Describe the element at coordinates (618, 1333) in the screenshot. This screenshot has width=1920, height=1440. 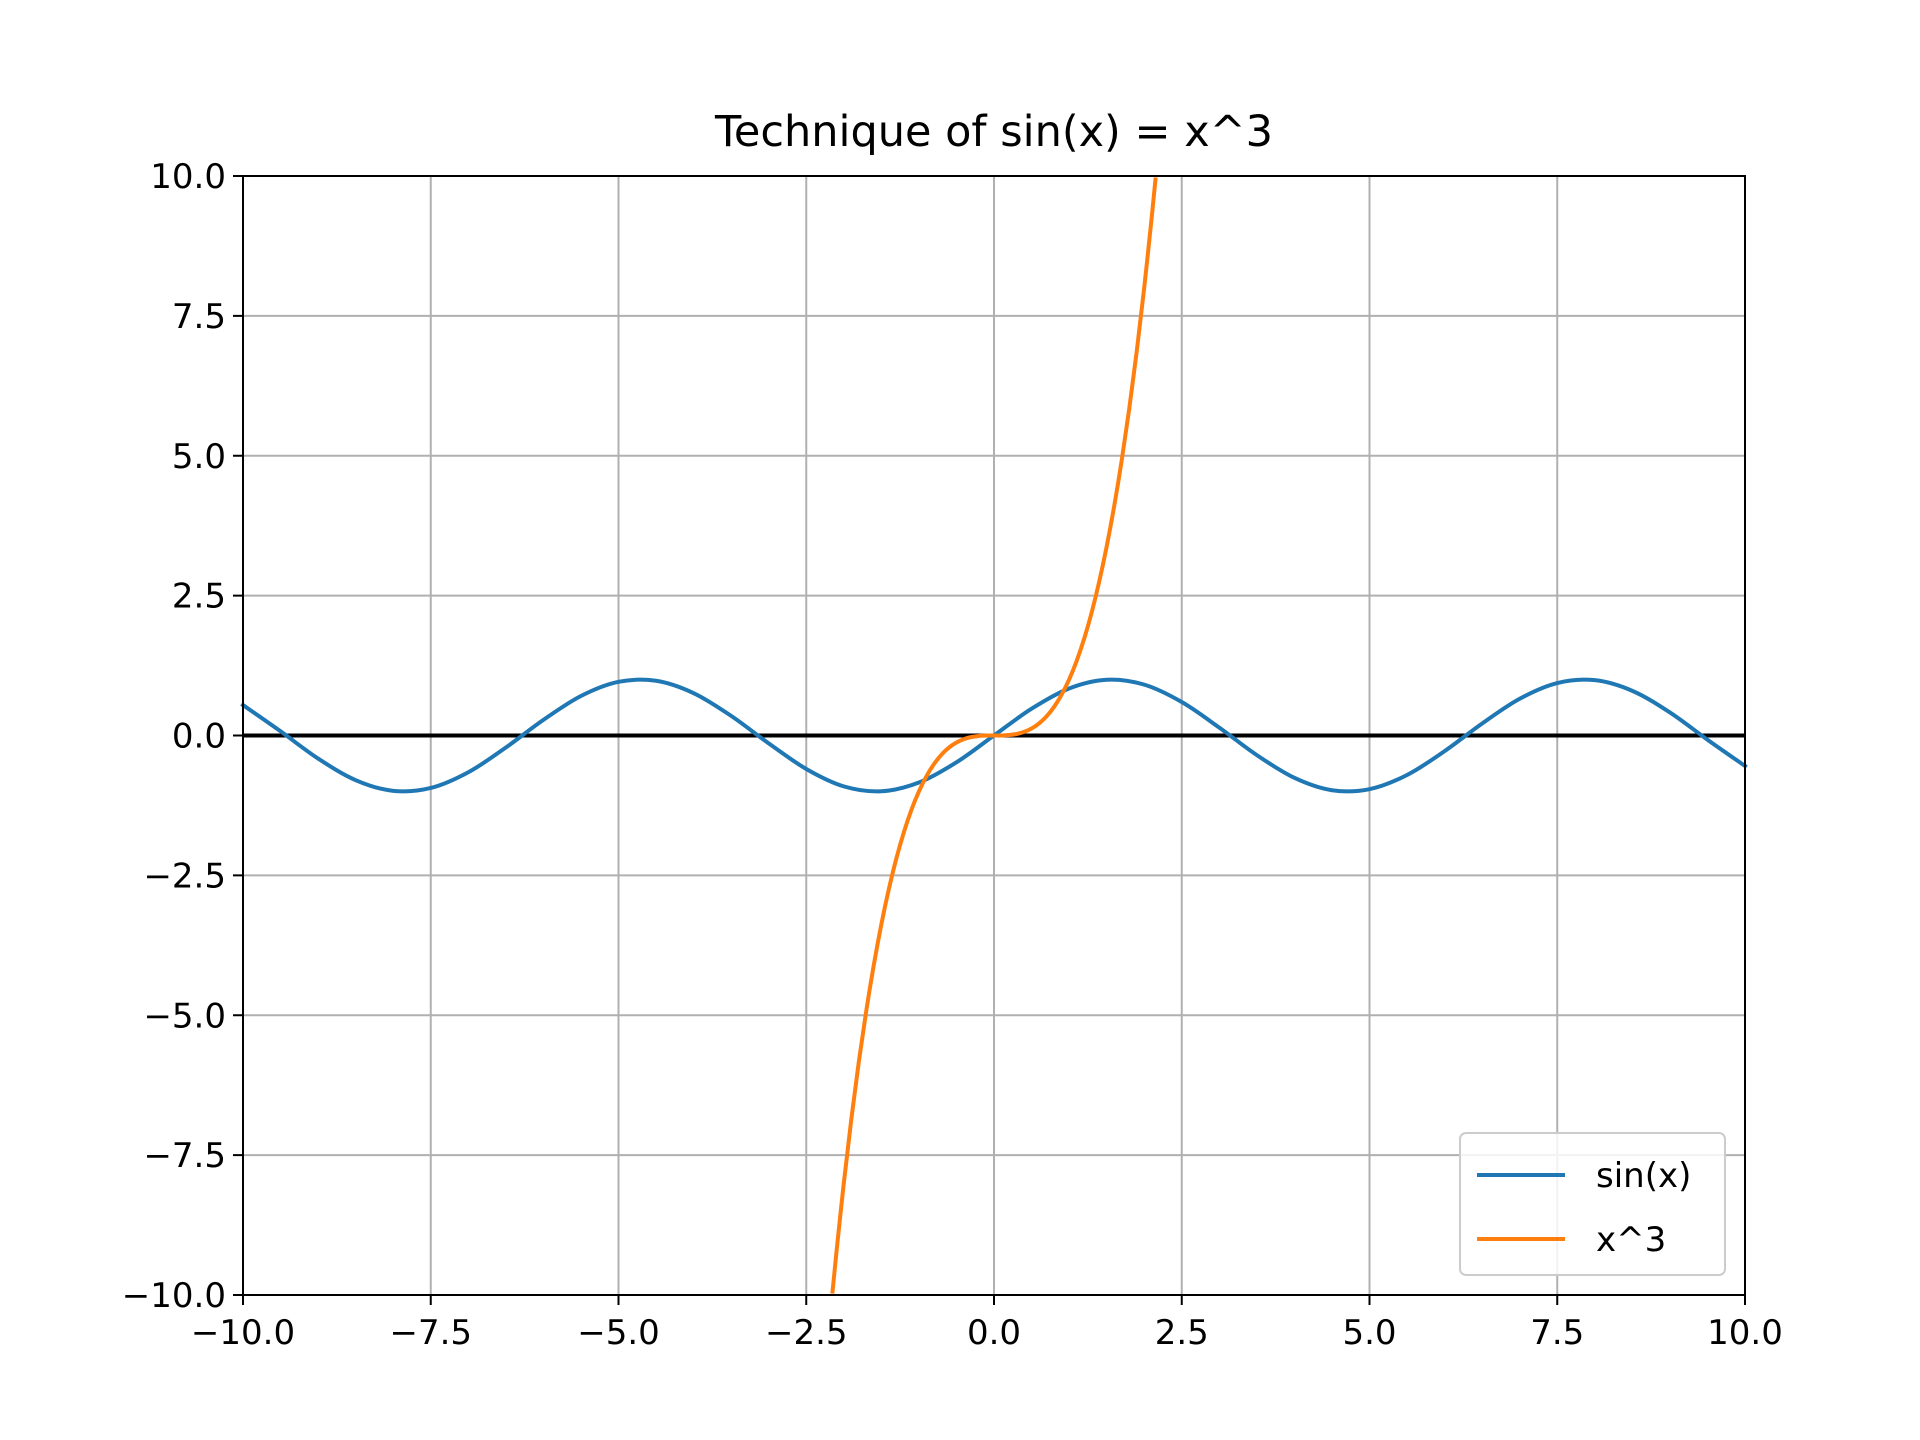
I see `x-tick-label: −5.0` at that location.